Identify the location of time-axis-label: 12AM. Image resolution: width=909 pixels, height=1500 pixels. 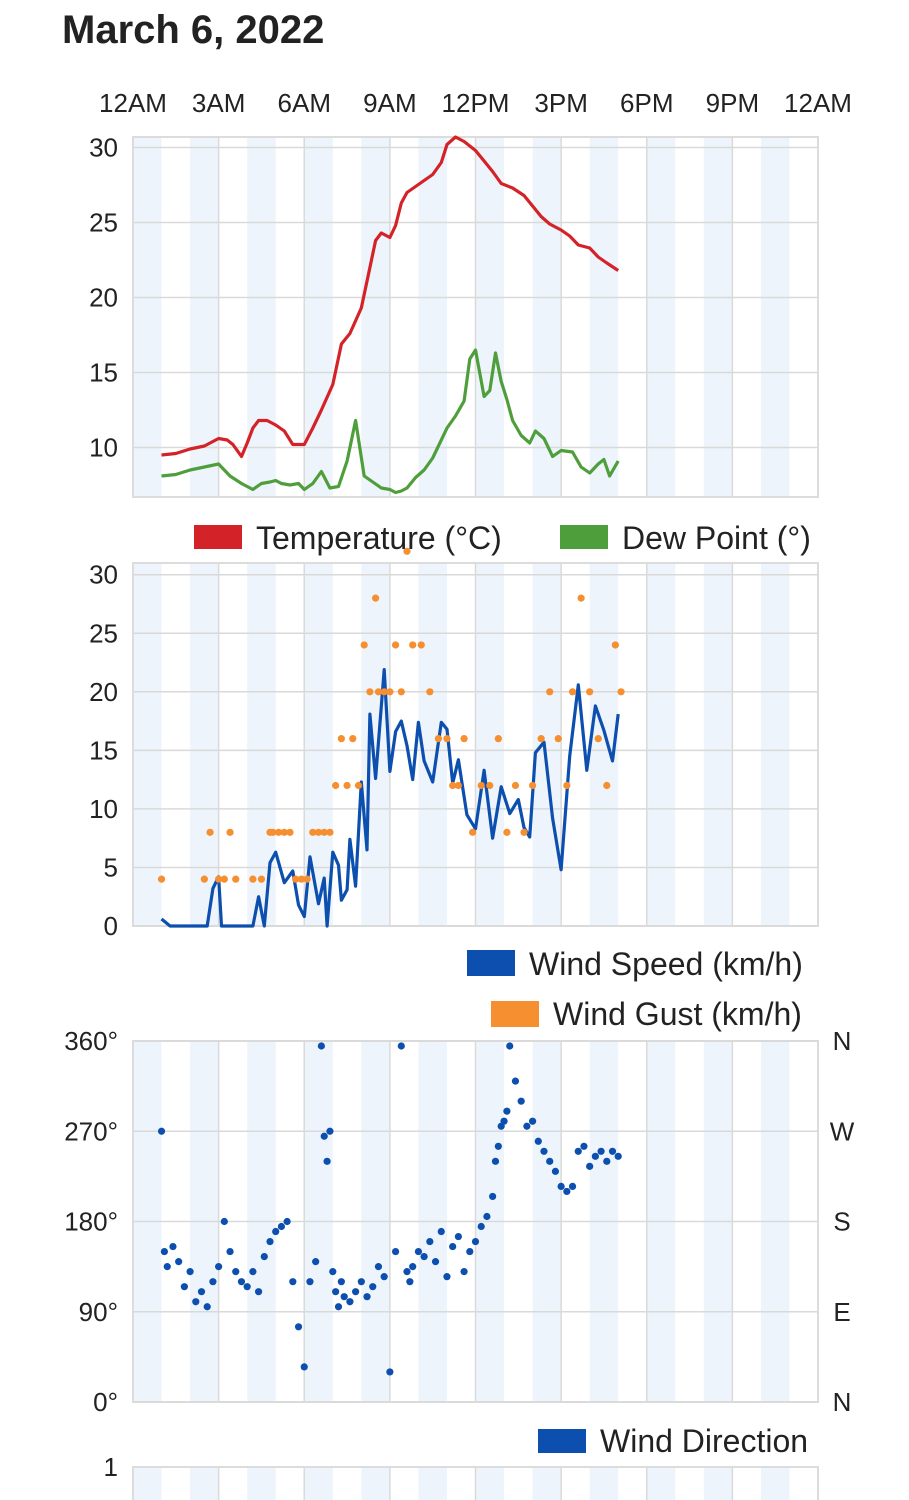
(133, 103).